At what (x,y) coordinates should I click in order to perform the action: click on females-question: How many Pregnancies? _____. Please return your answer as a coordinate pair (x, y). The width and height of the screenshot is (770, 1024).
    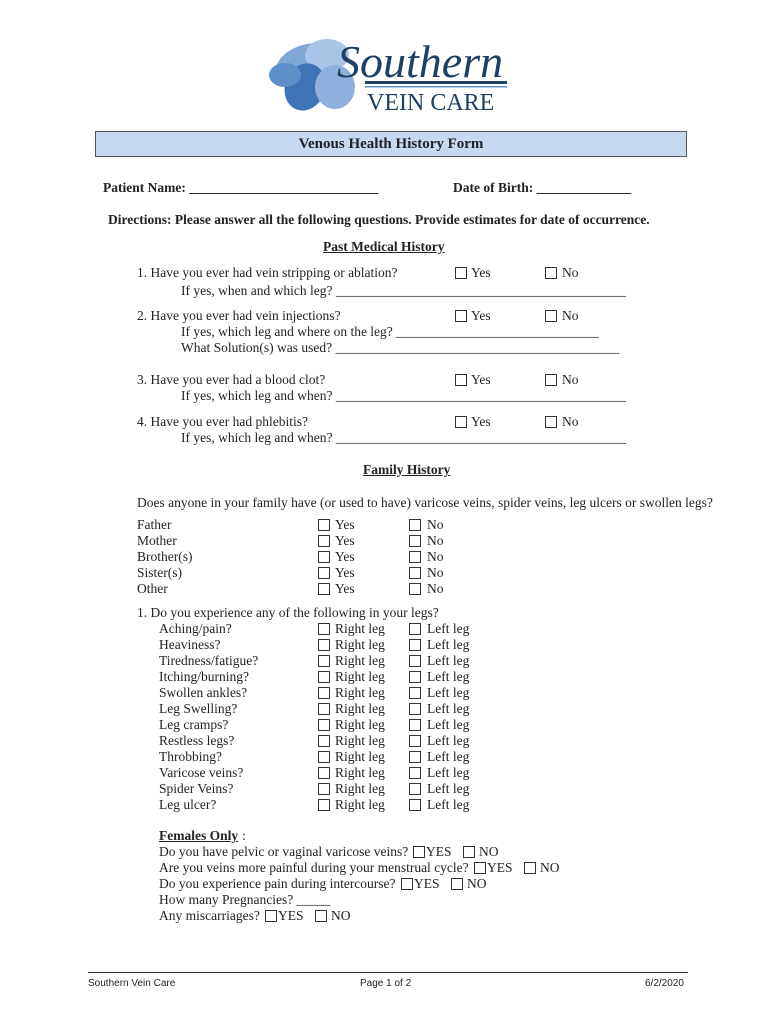
    Looking at the image, I should click on (245, 899).